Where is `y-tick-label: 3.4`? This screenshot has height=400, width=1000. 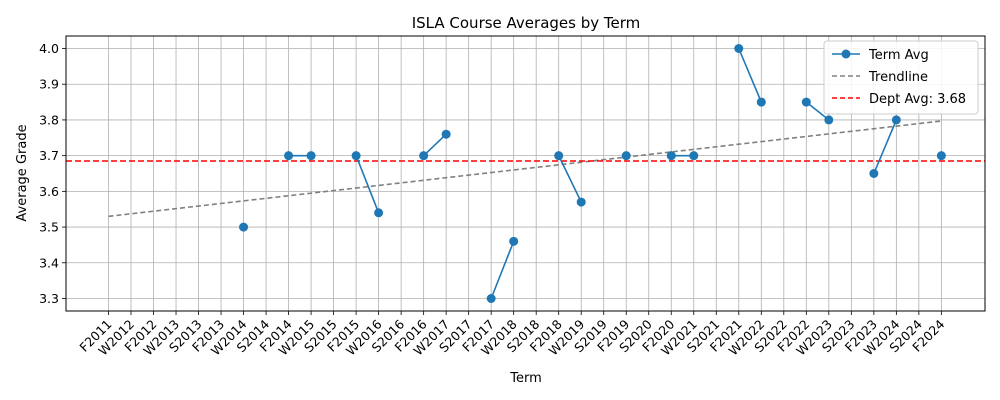
y-tick-label: 3.4 is located at coordinates (49, 262).